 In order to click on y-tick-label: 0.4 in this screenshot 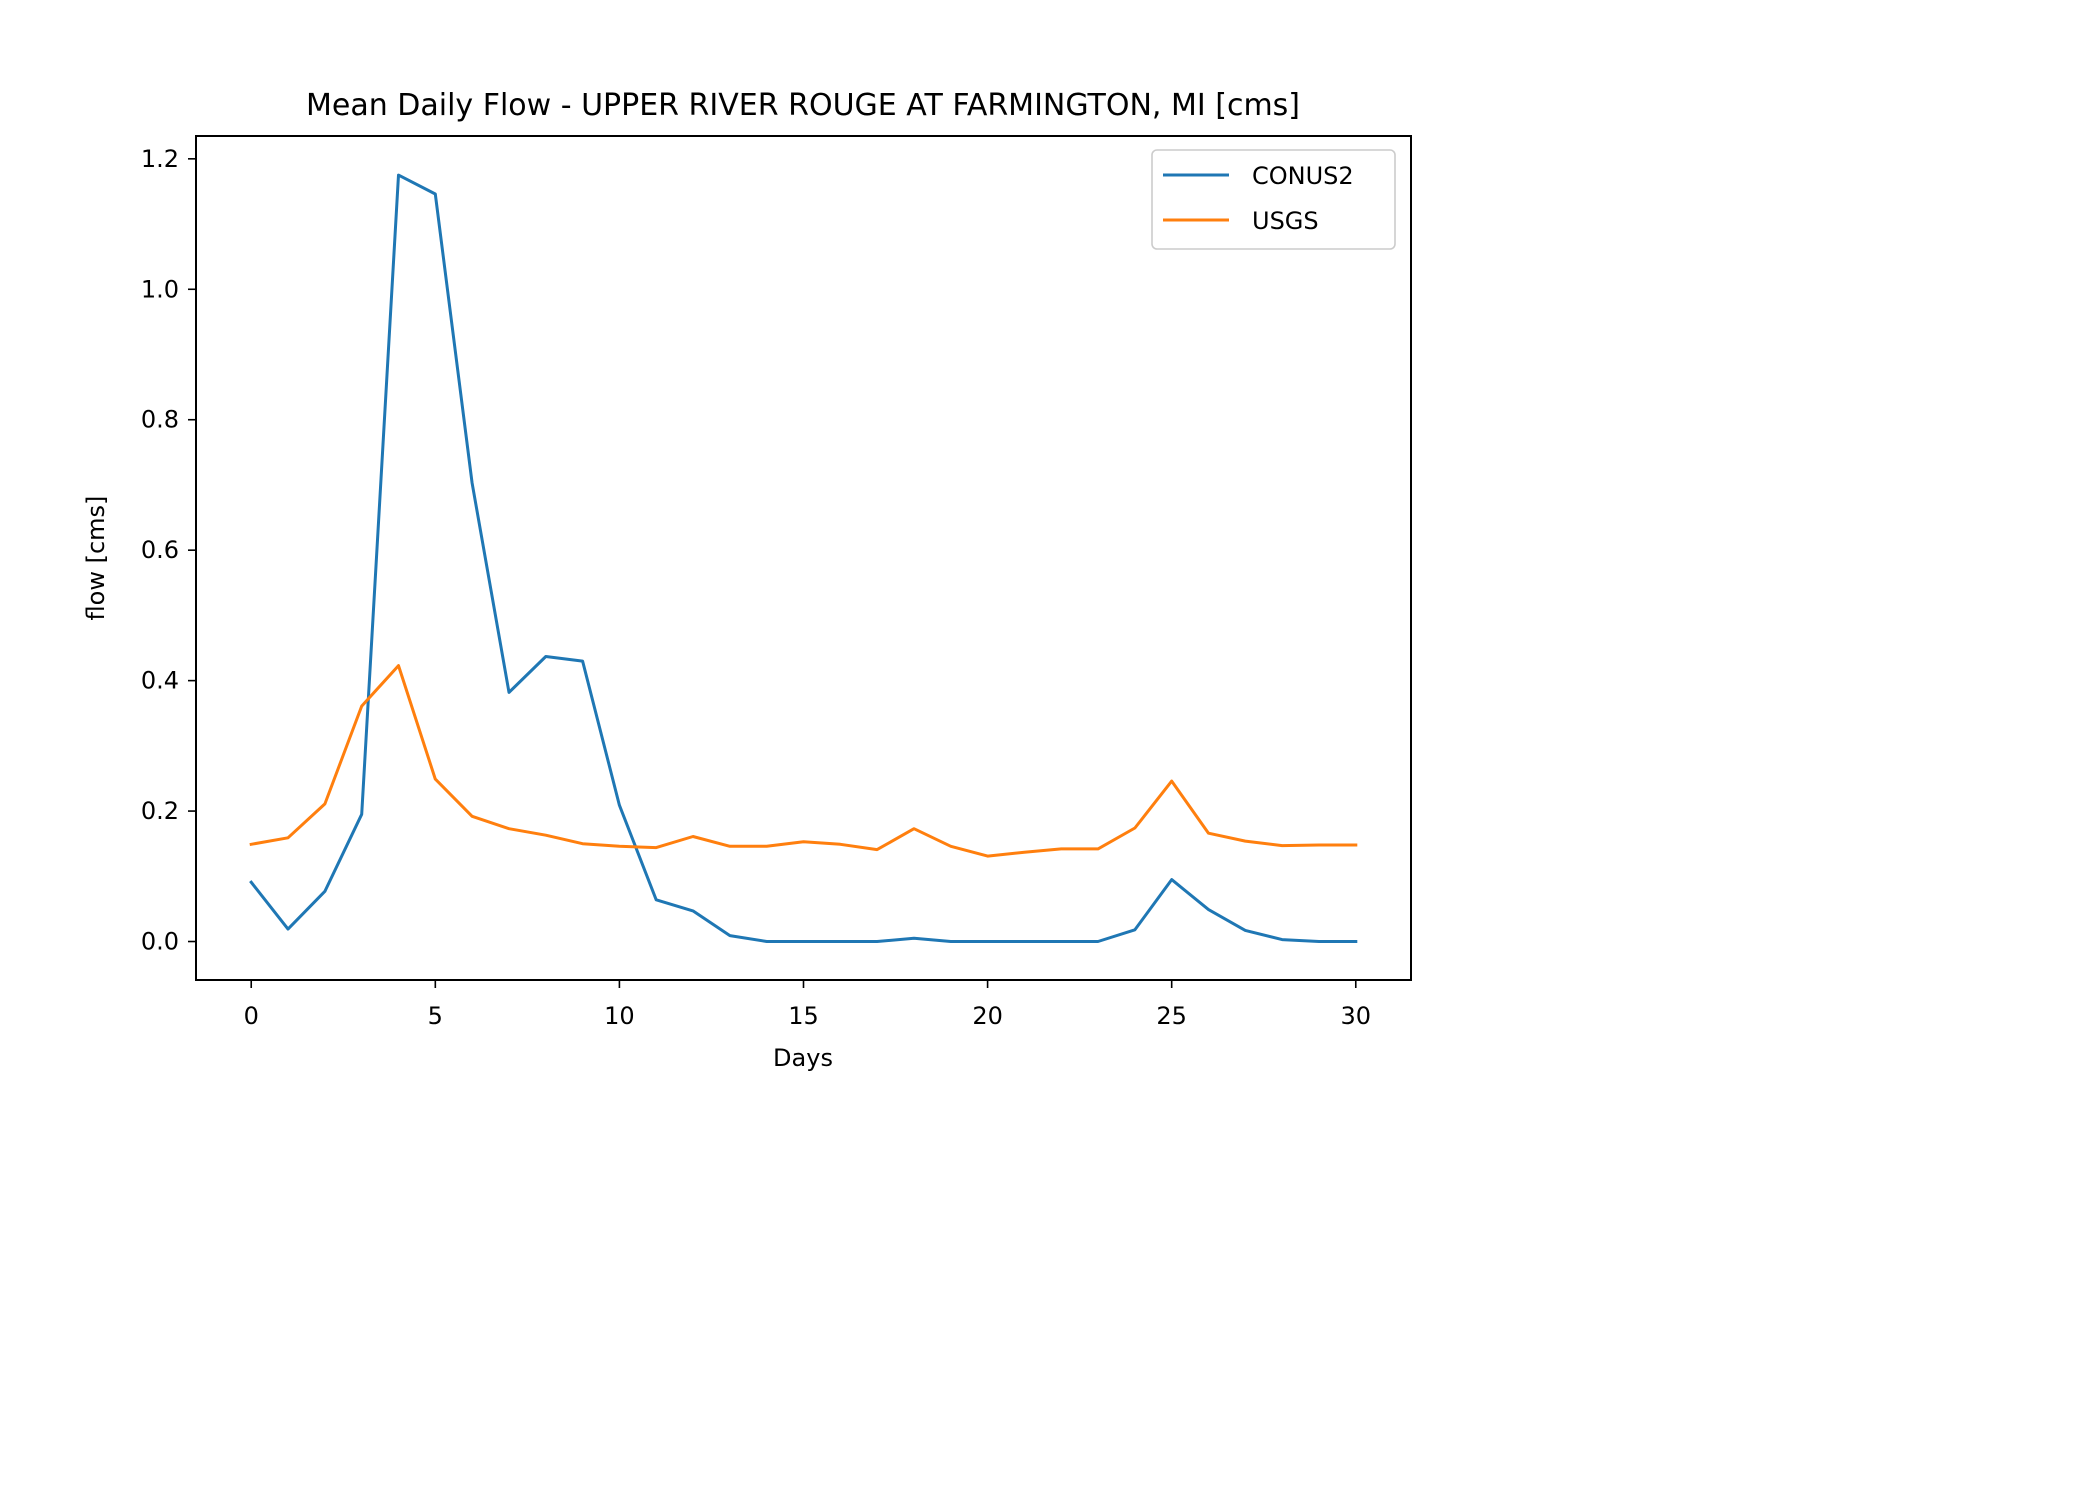, I will do `click(160, 681)`.